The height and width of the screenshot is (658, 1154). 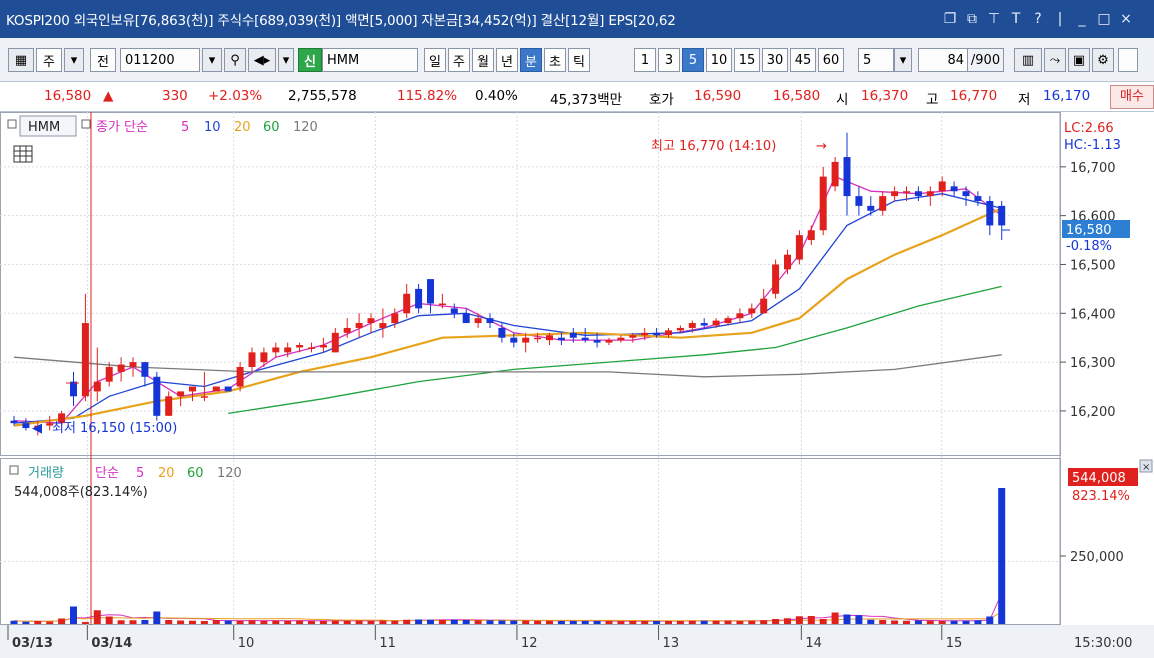 I want to click on x-axis-label: 11, so click(x=387, y=643).